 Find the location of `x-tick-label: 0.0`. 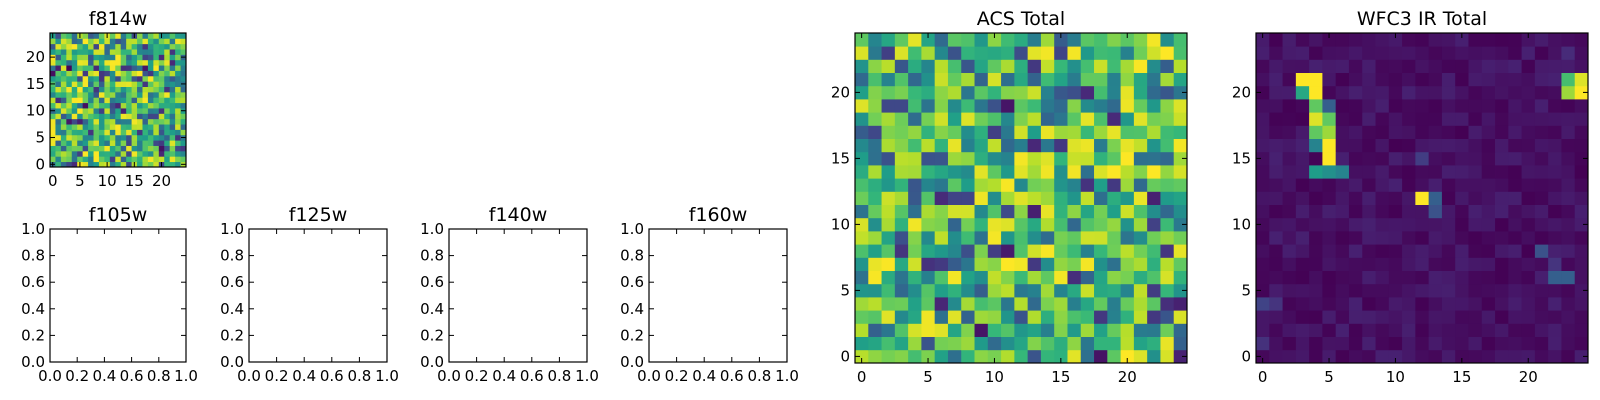

x-tick-label: 0.0 is located at coordinates (449, 376).